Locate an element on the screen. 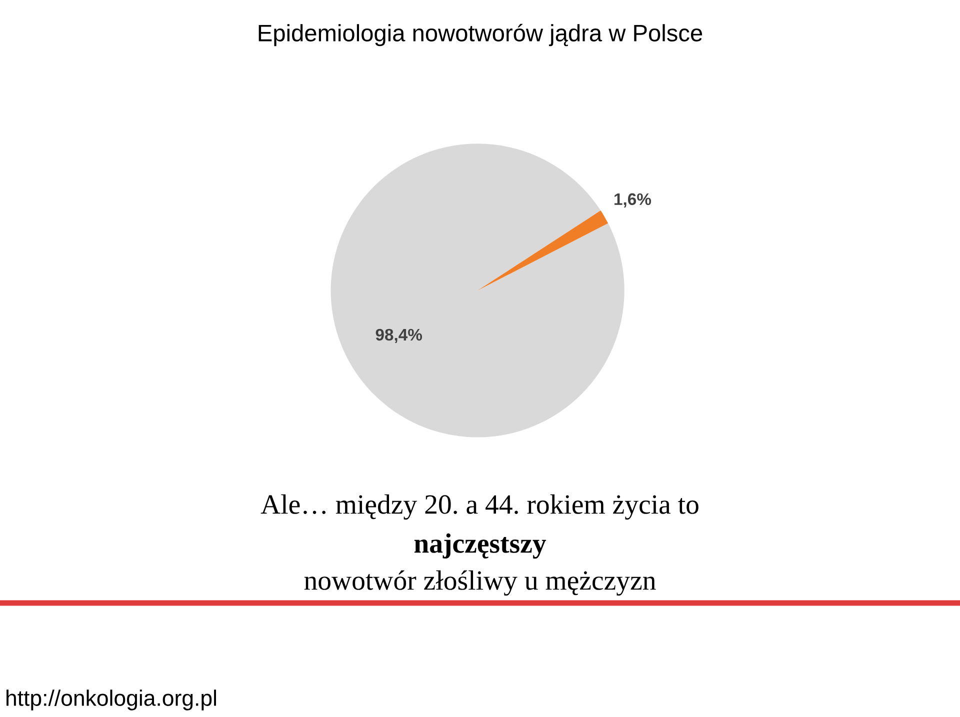  data-label: 1,6% is located at coordinates (633, 200).